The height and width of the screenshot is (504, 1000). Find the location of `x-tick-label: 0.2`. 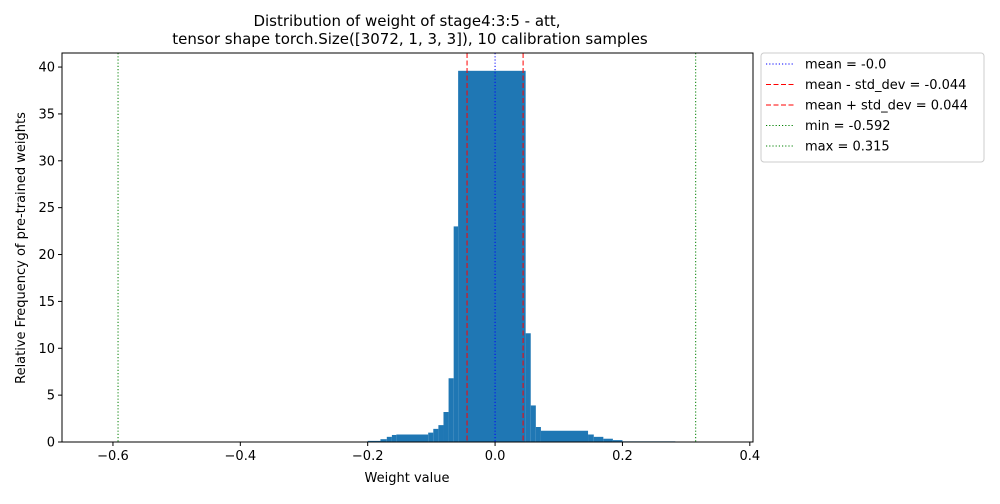

x-tick-label: 0.2 is located at coordinates (622, 456).